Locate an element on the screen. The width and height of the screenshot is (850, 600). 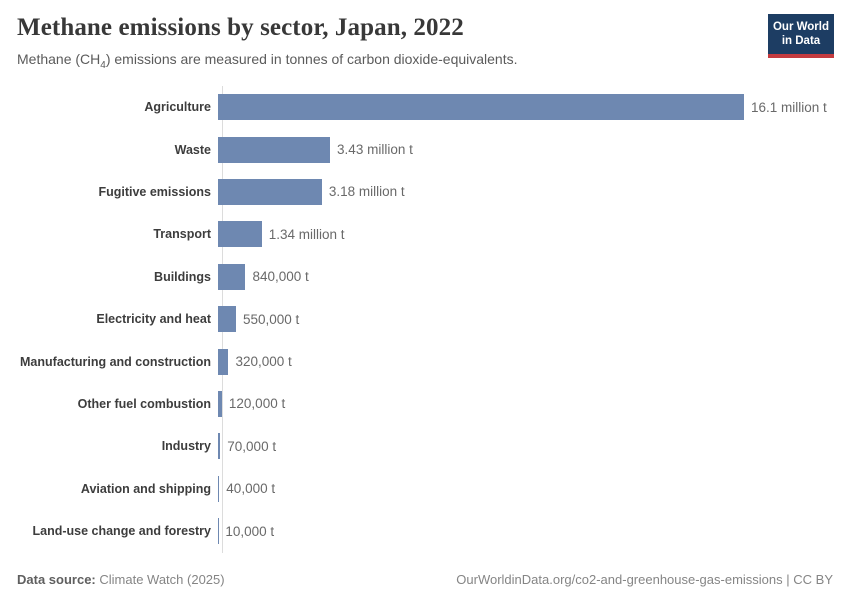
value-label: 120,000 t is located at coordinates (257, 404).